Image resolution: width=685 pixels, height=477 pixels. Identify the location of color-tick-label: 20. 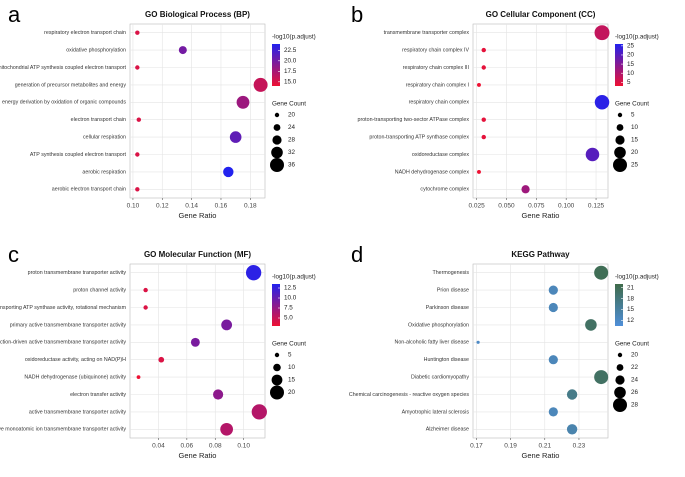
(631, 55).